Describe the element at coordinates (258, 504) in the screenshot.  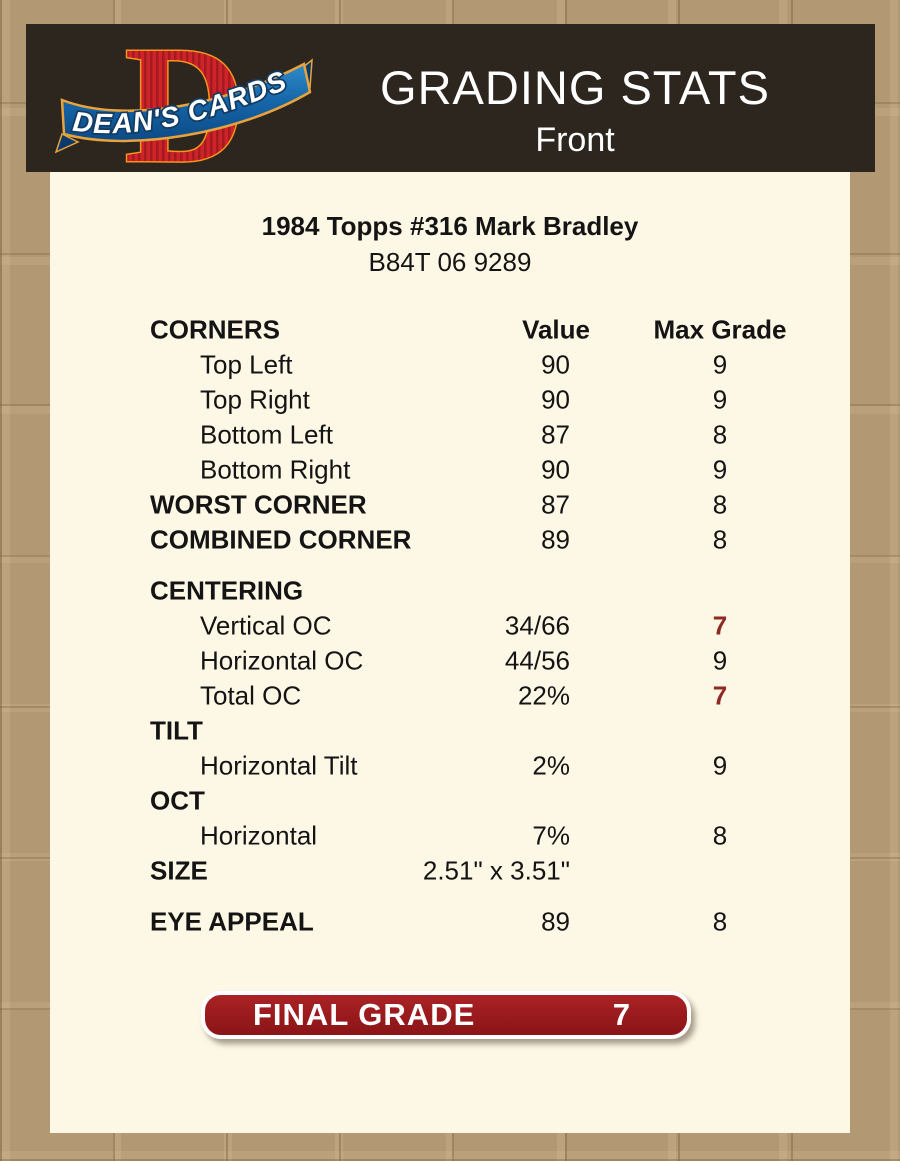
I see `row-label: WORST CORNER` at that location.